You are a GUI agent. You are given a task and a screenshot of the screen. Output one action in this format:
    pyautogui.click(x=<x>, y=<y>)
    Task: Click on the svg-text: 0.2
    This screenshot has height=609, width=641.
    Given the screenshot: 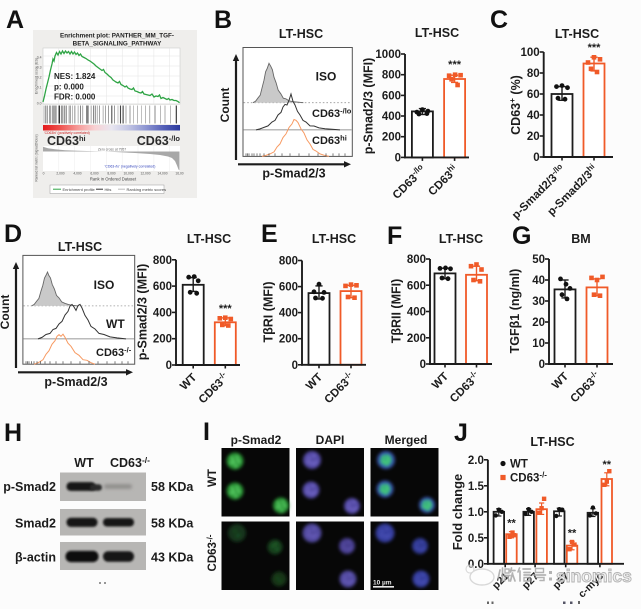 What is the action you would take?
    pyautogui.click(x=39, y=78)
    